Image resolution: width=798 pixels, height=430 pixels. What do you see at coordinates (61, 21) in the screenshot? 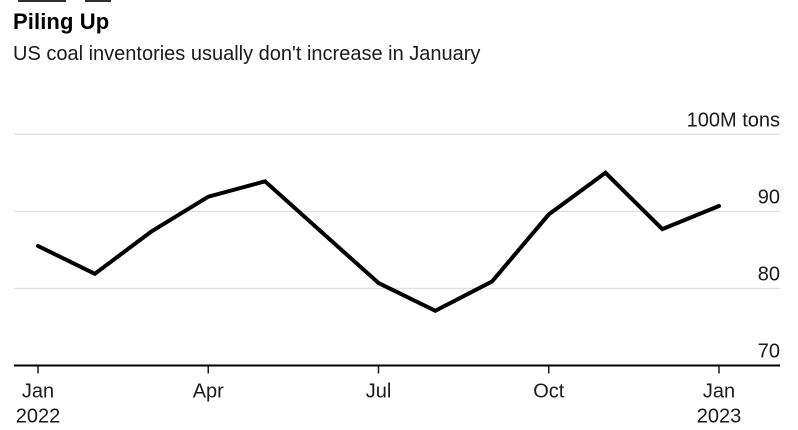
I see `chart-title: Piling Up` at bounding box center [61, 21].